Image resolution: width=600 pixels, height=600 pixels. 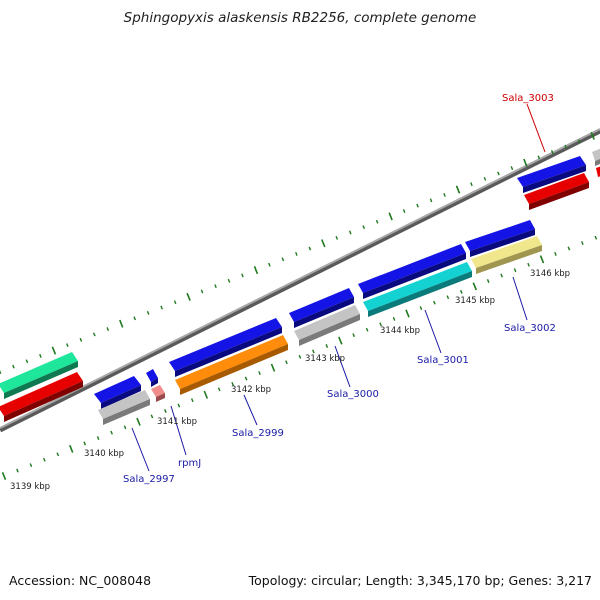 I want to click on gene-gray-edge, so click(x=596, y=162).